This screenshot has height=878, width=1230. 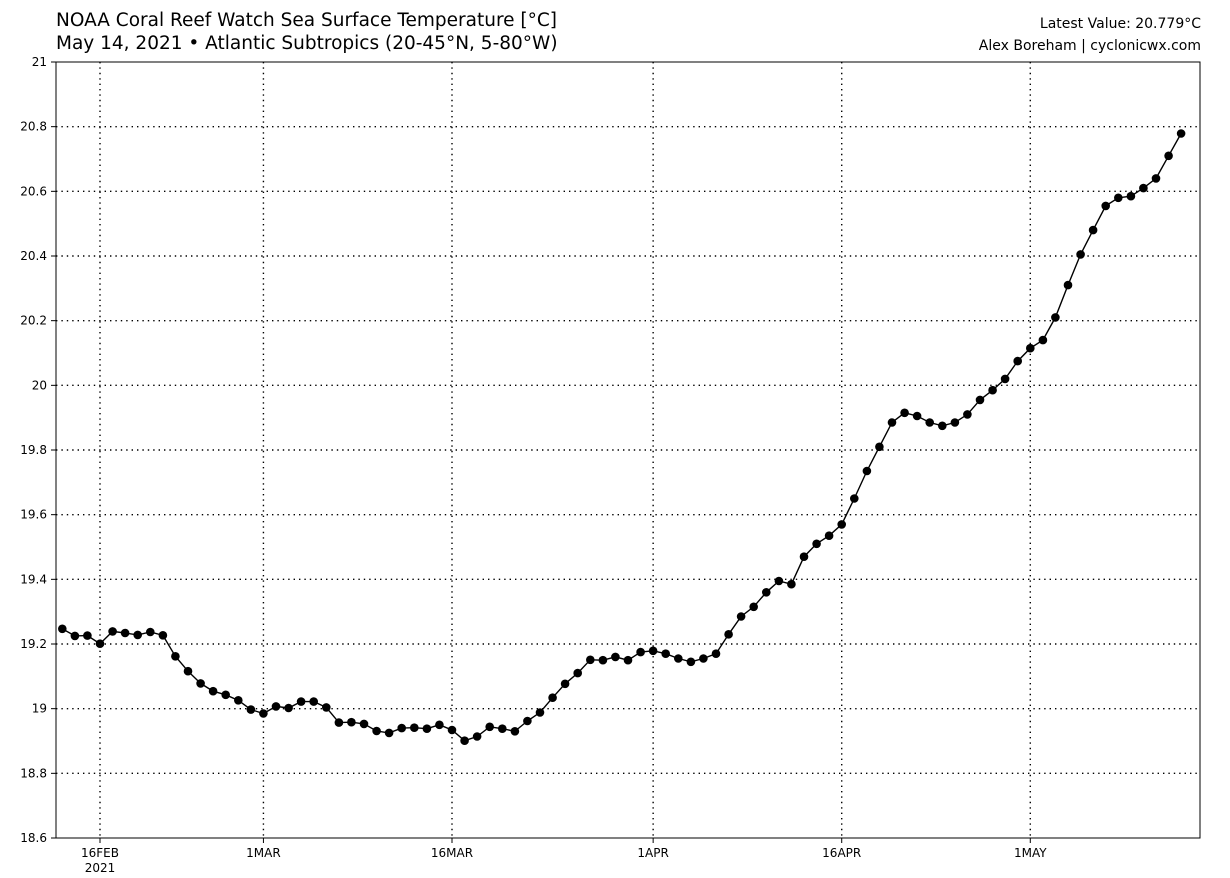 I want to click on x-tick-label: 16MAR, so click(x=452, y=853).